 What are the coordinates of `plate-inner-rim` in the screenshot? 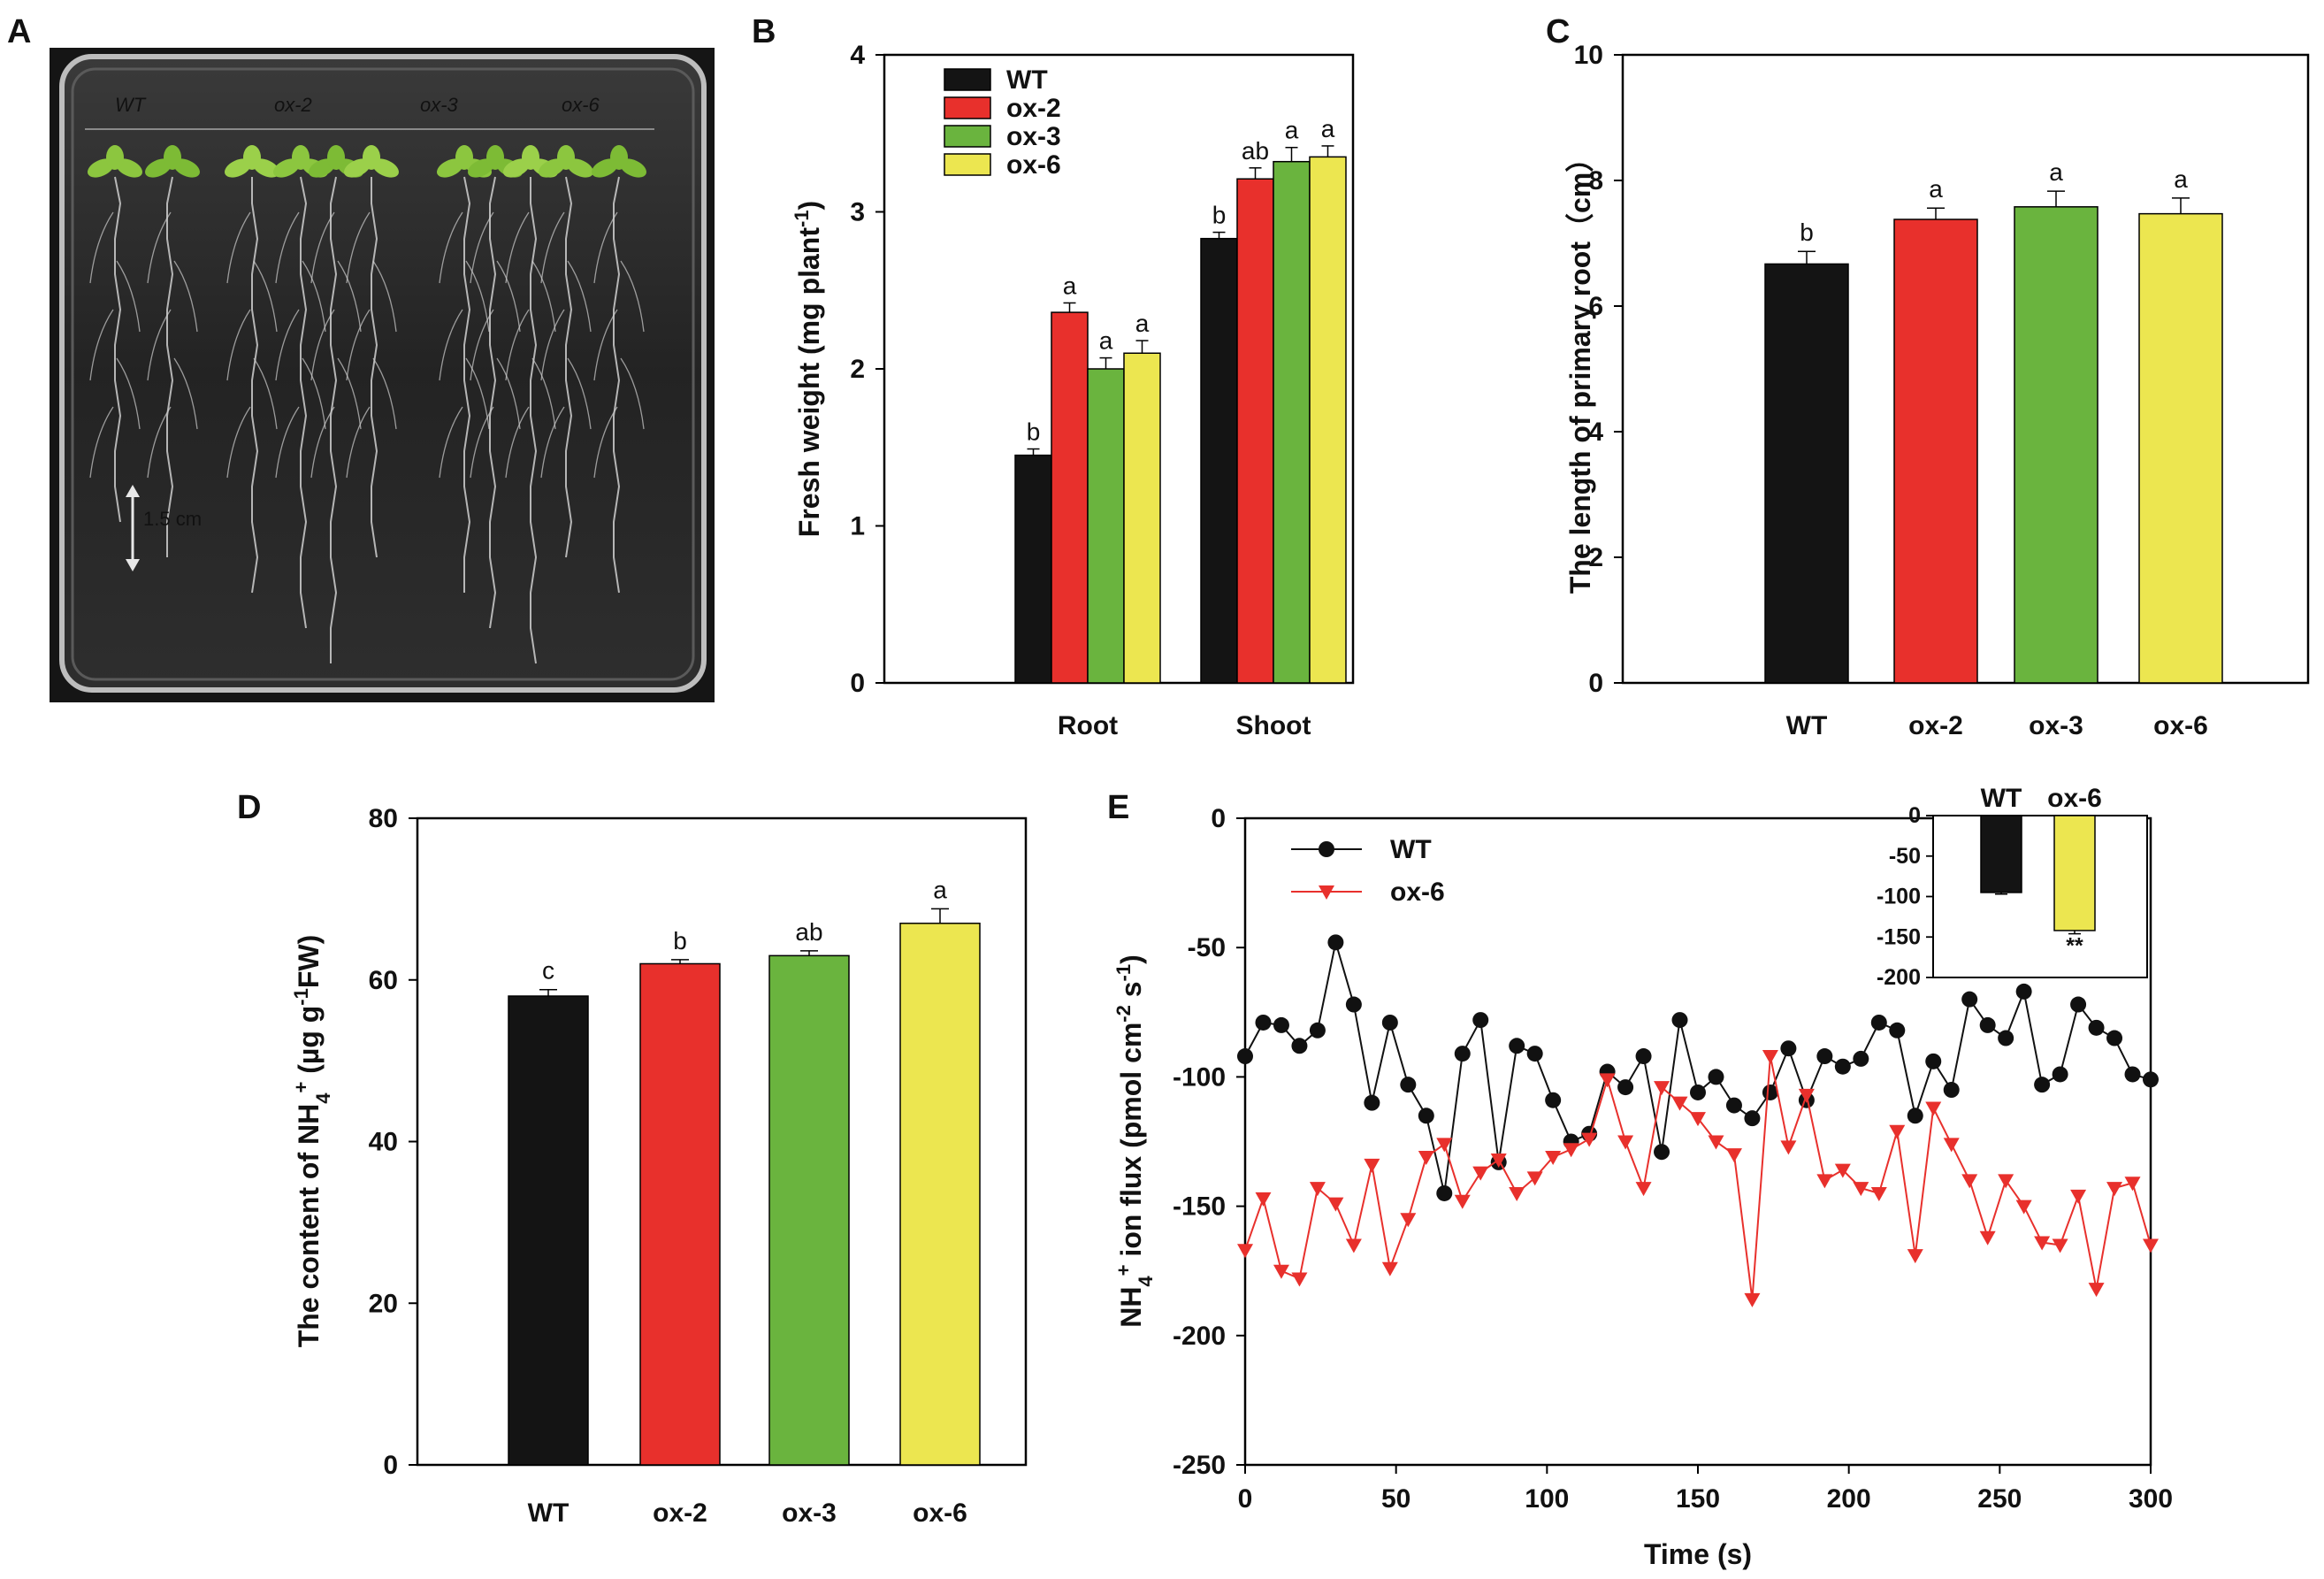 It's located at (383, 374).